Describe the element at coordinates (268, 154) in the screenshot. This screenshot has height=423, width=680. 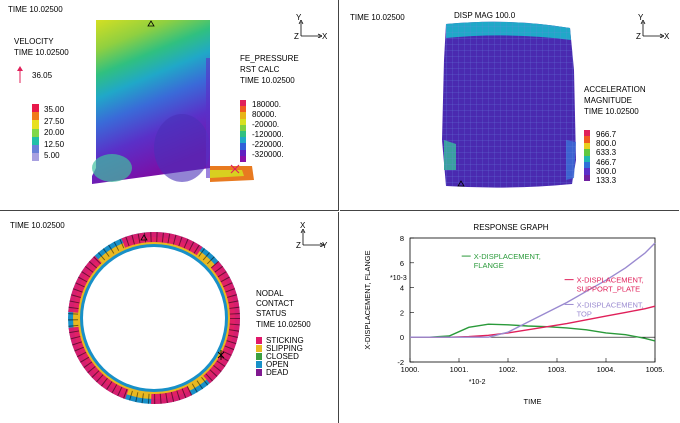
I see `scale-label: -320000.` at that location.